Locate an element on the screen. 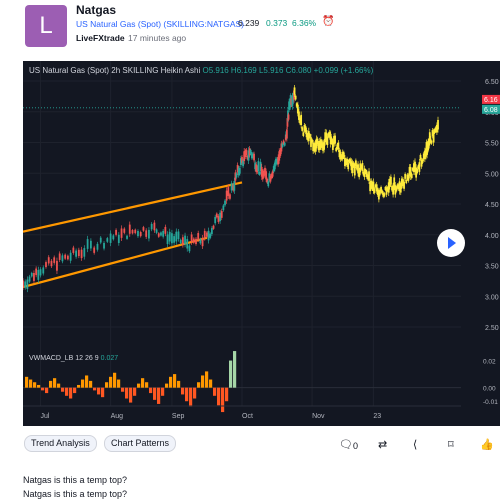 The width and height of the screenshot is (500, 500). repost-icon: ⇄ is located at coordinates (383, 445).